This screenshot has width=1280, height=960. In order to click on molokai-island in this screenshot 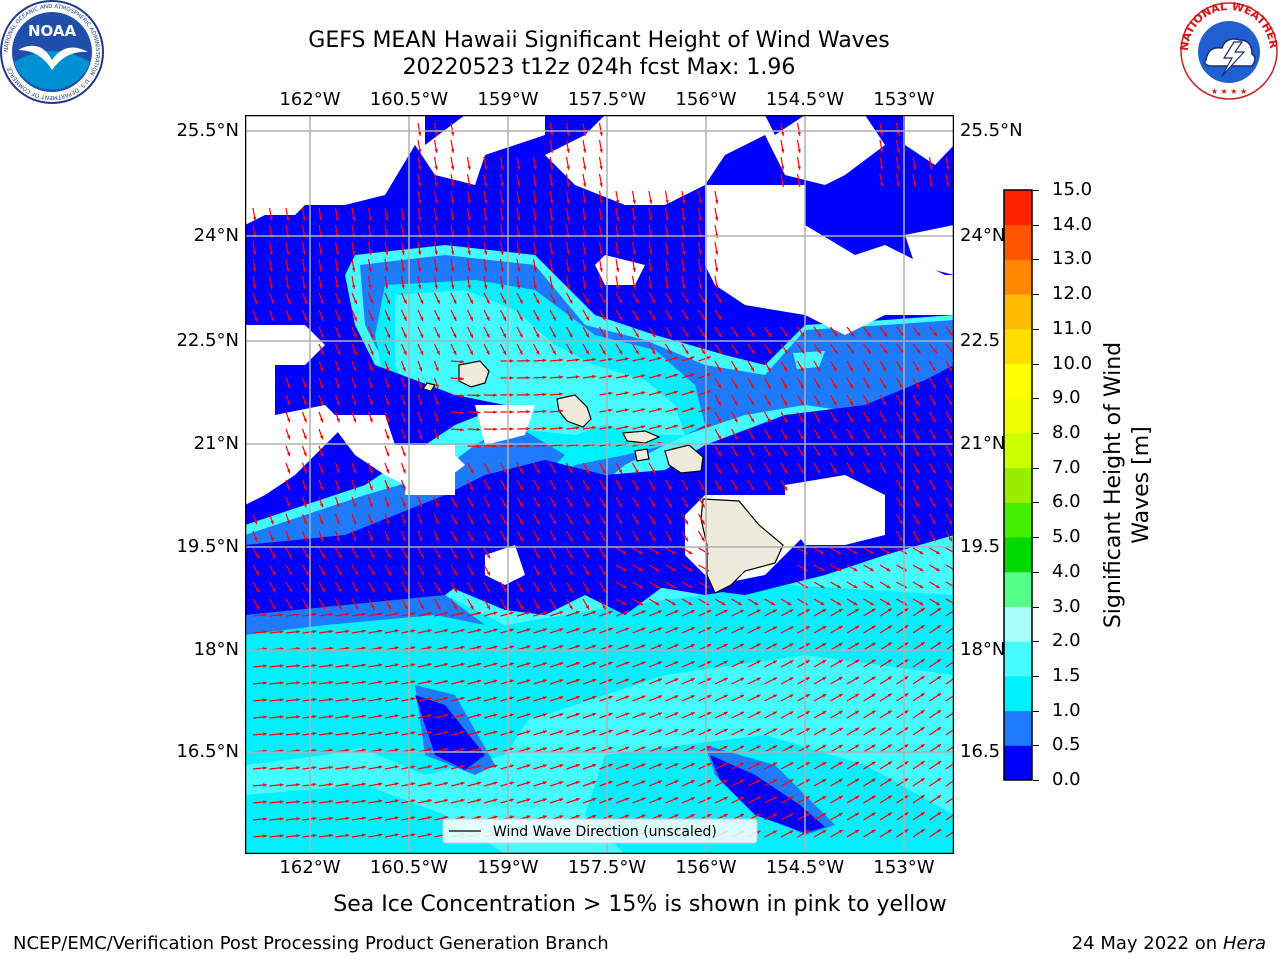, I will do `click(641, 437)`.